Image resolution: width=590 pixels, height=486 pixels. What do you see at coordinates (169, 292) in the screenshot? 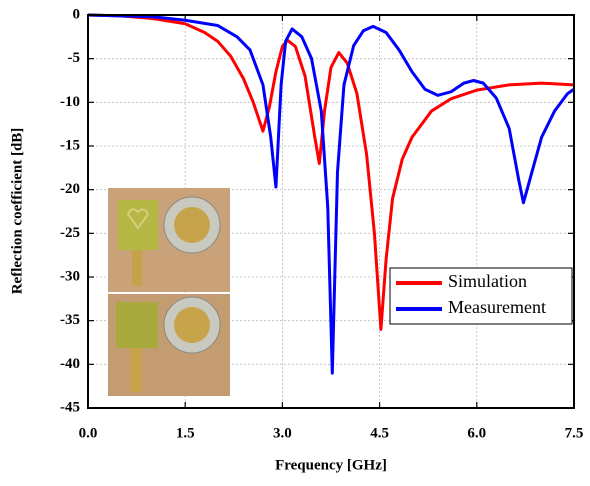
I see `inset-photo` at bounding box center [169, 292].